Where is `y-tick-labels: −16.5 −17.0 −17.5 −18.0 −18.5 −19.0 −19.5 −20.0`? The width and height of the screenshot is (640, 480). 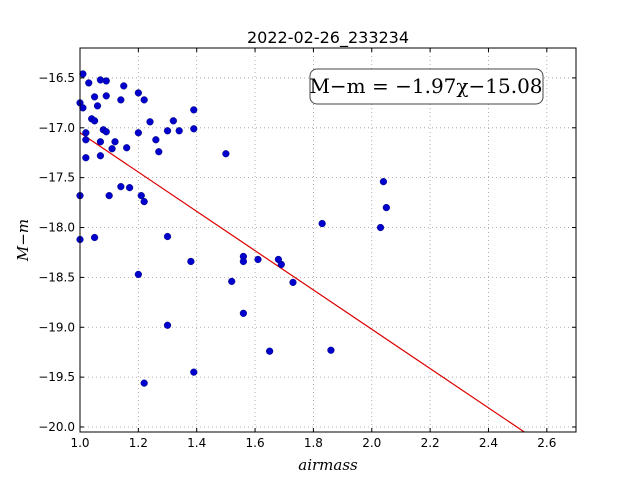
y-tick-labels: −16.5 −17.0 −17.5 −18.0 −18.5 −19.0 −19.5 −20.0 is located at coordinates (56, 252).